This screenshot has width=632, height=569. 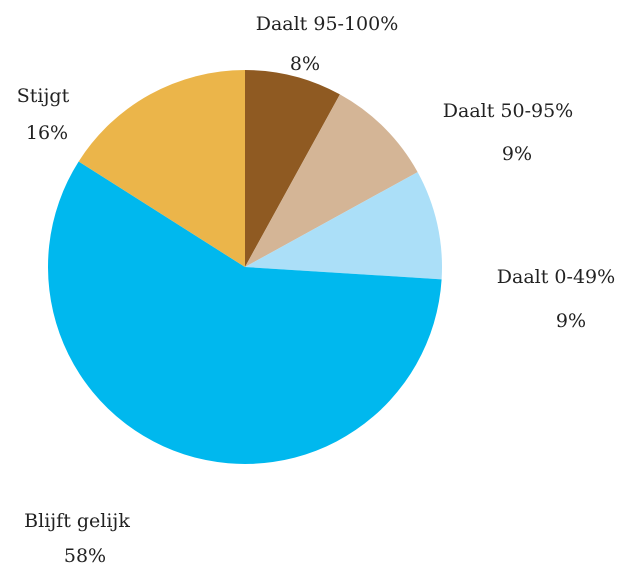 What do you see at coordinates (43, 96) in the screenshot?
I see `slice-label: Stijgt` at bounding box center [43, 96].